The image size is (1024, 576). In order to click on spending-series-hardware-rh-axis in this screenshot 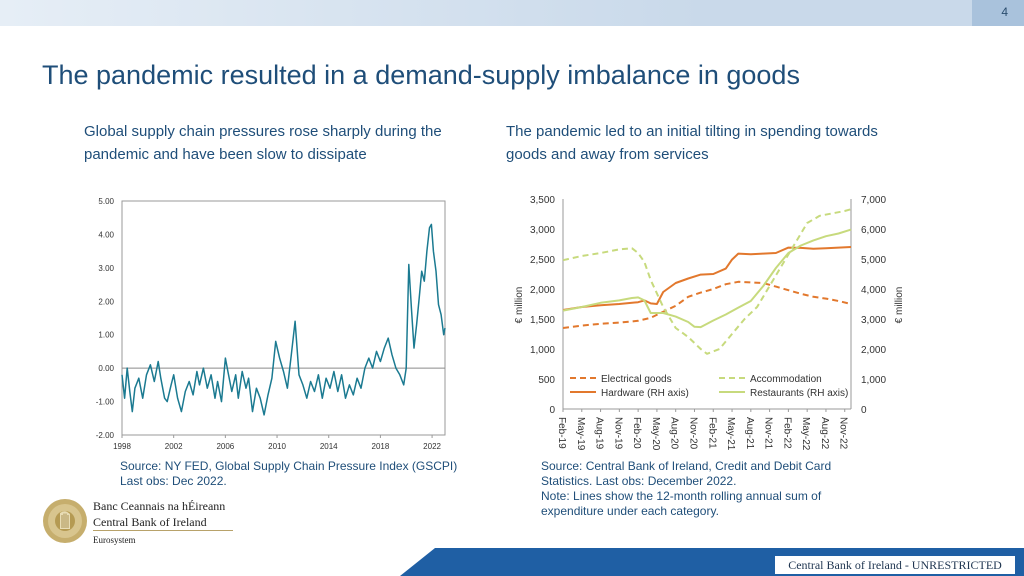, I will do `click(707, 278)`.